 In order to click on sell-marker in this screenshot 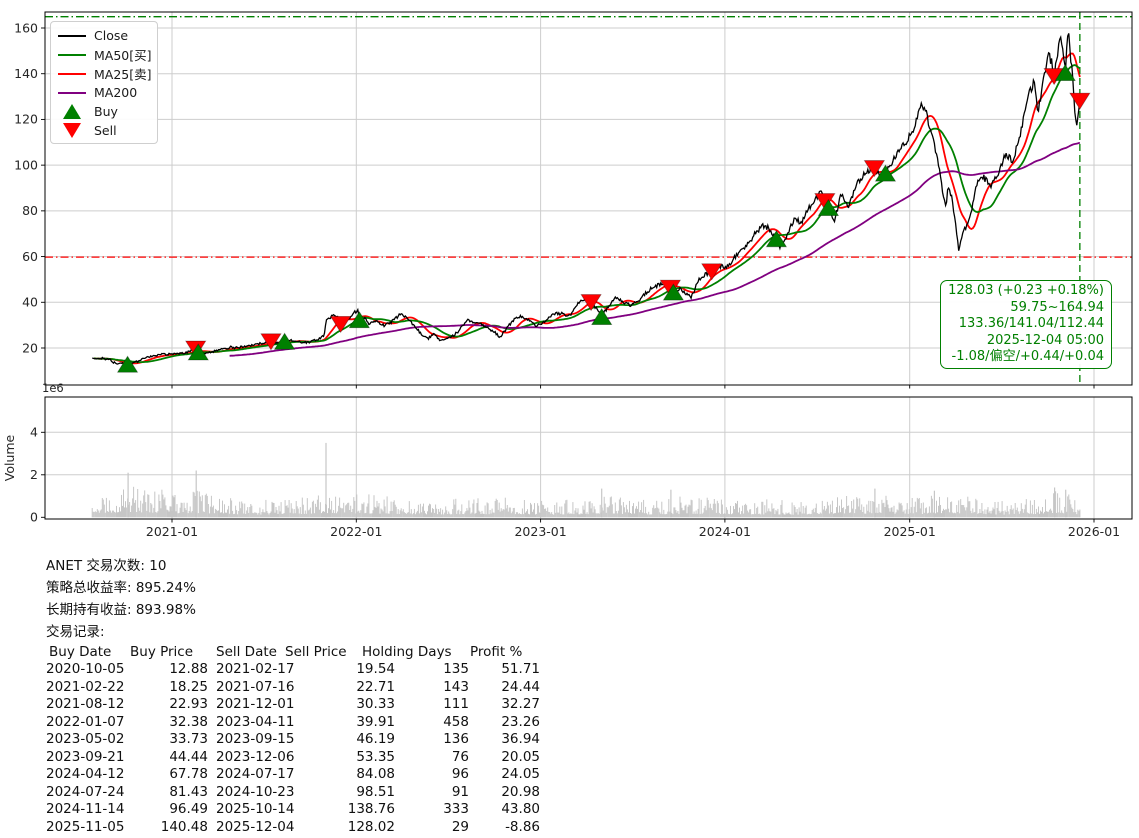, I will do `click(340, 324)`.